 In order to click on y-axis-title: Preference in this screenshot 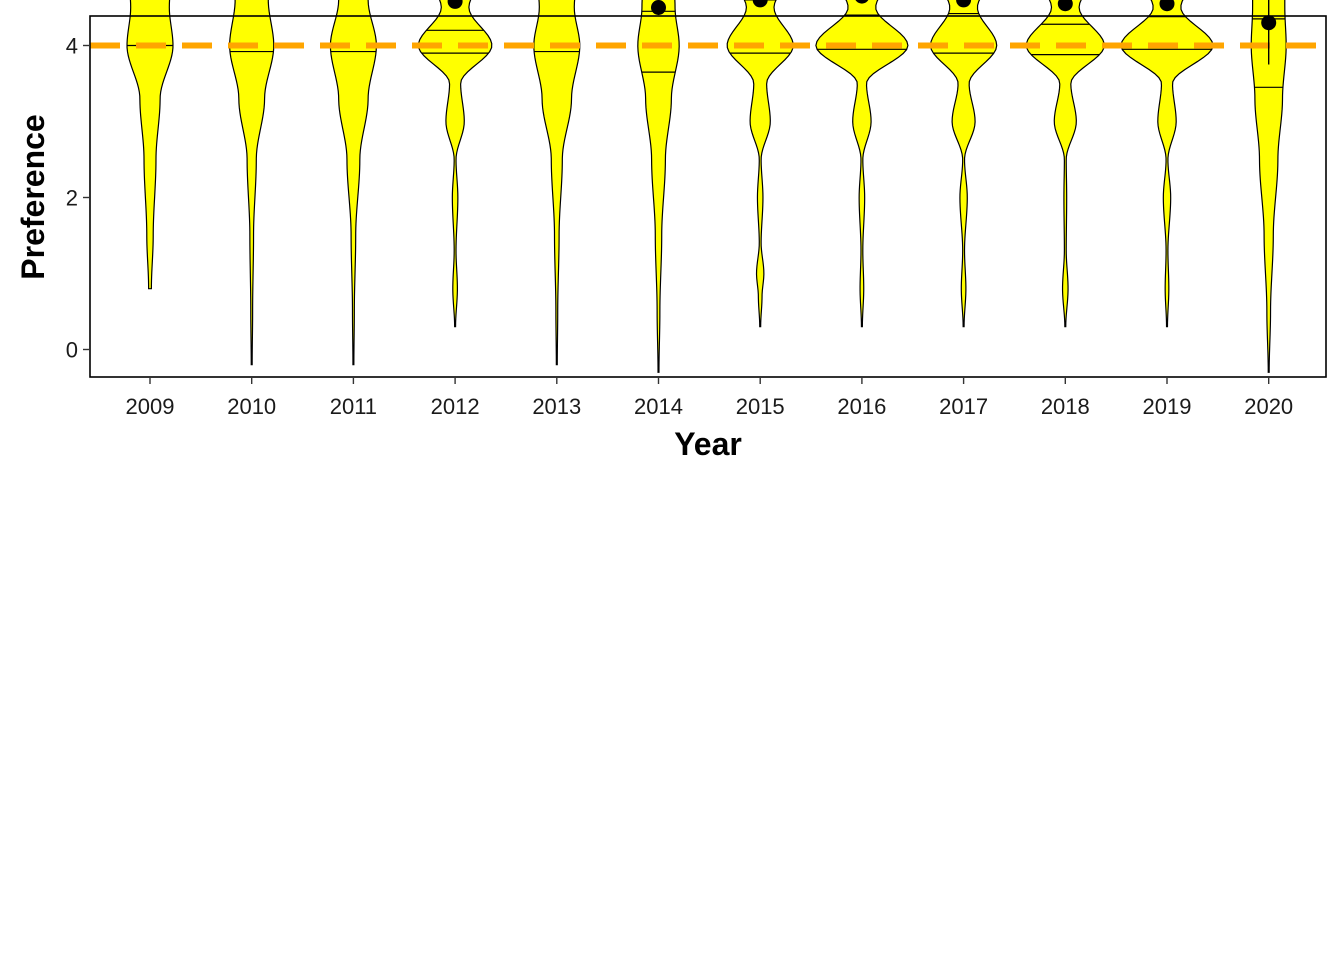, I will do `click(33, 196)`.